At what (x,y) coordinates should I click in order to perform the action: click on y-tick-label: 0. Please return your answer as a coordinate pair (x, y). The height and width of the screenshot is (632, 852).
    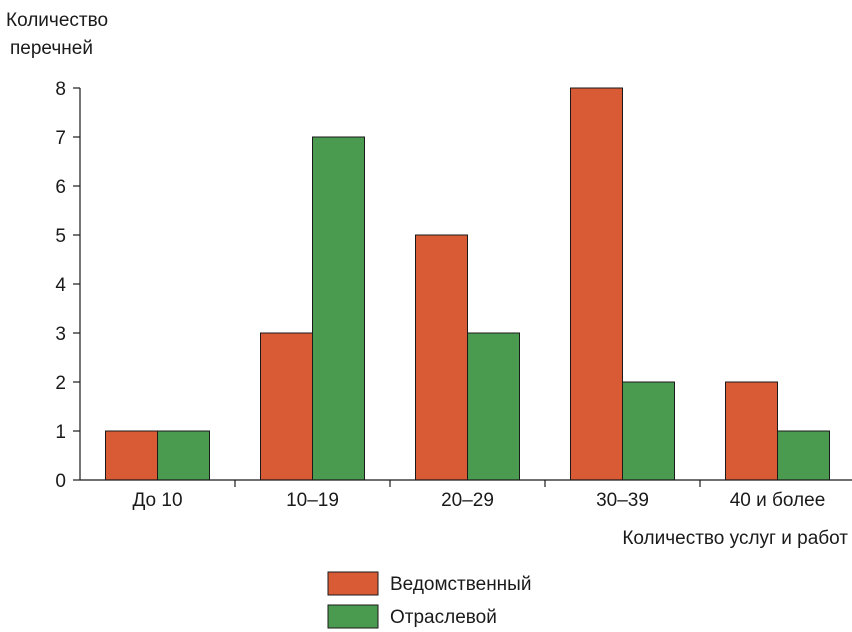
    Looking at the image, I should click on (60, 481).